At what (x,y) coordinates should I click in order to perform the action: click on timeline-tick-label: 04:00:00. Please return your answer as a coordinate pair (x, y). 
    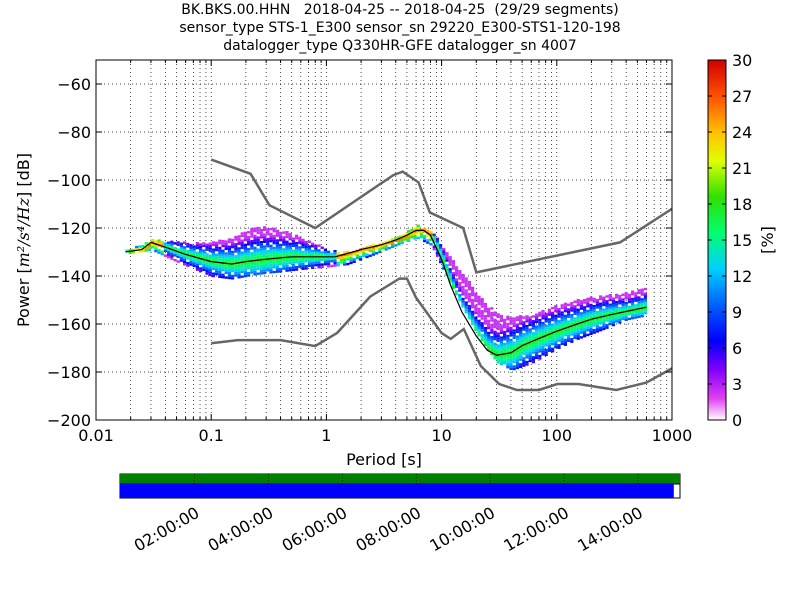
    Looking at the image, I should click on (241, 529).